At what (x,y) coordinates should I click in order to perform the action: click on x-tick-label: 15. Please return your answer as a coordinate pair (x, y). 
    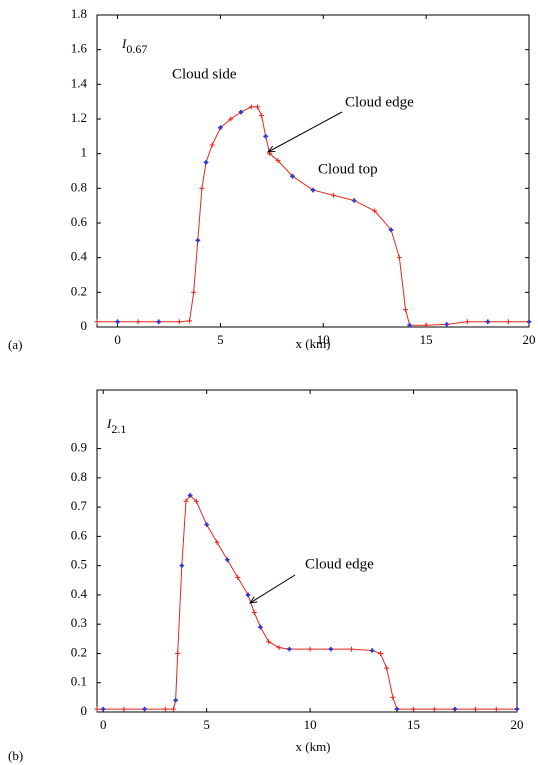
    Looking at the image, I should click on (426, 339).